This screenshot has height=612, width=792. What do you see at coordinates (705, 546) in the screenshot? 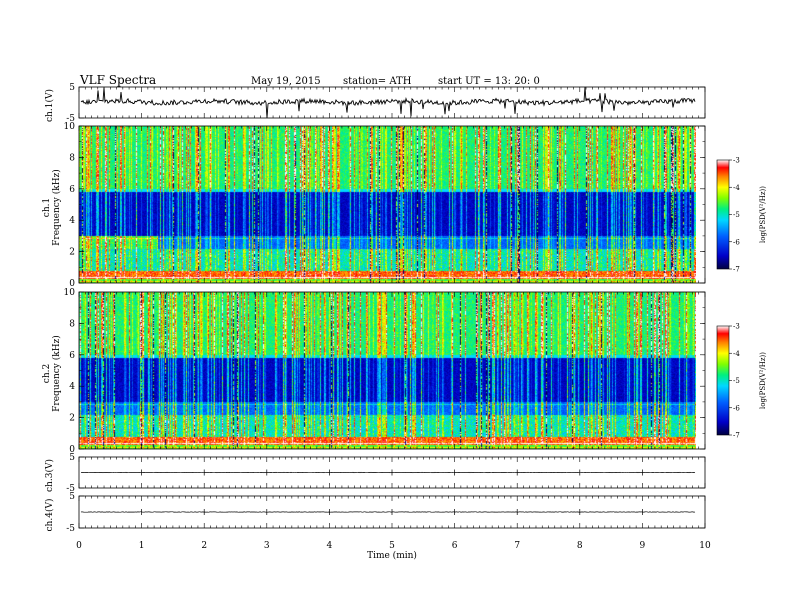
I see `x-tick-label: 10` at bounding box center [705, 546].